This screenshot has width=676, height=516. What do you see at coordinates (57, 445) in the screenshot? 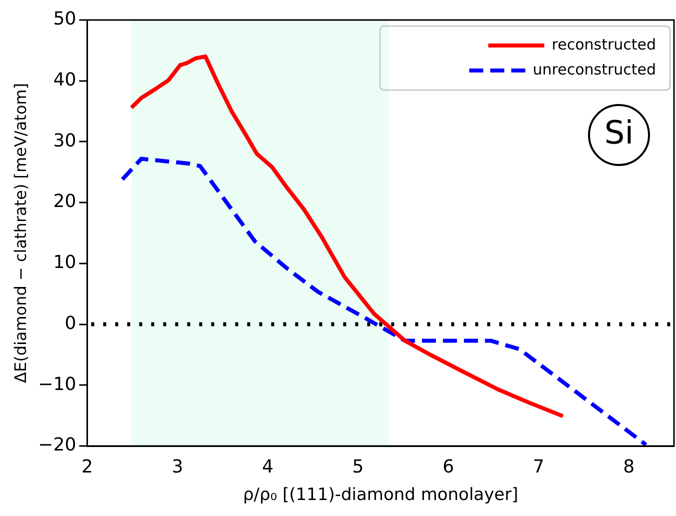
I see `y-tick-label: −20` at bounding box center [57, 445].